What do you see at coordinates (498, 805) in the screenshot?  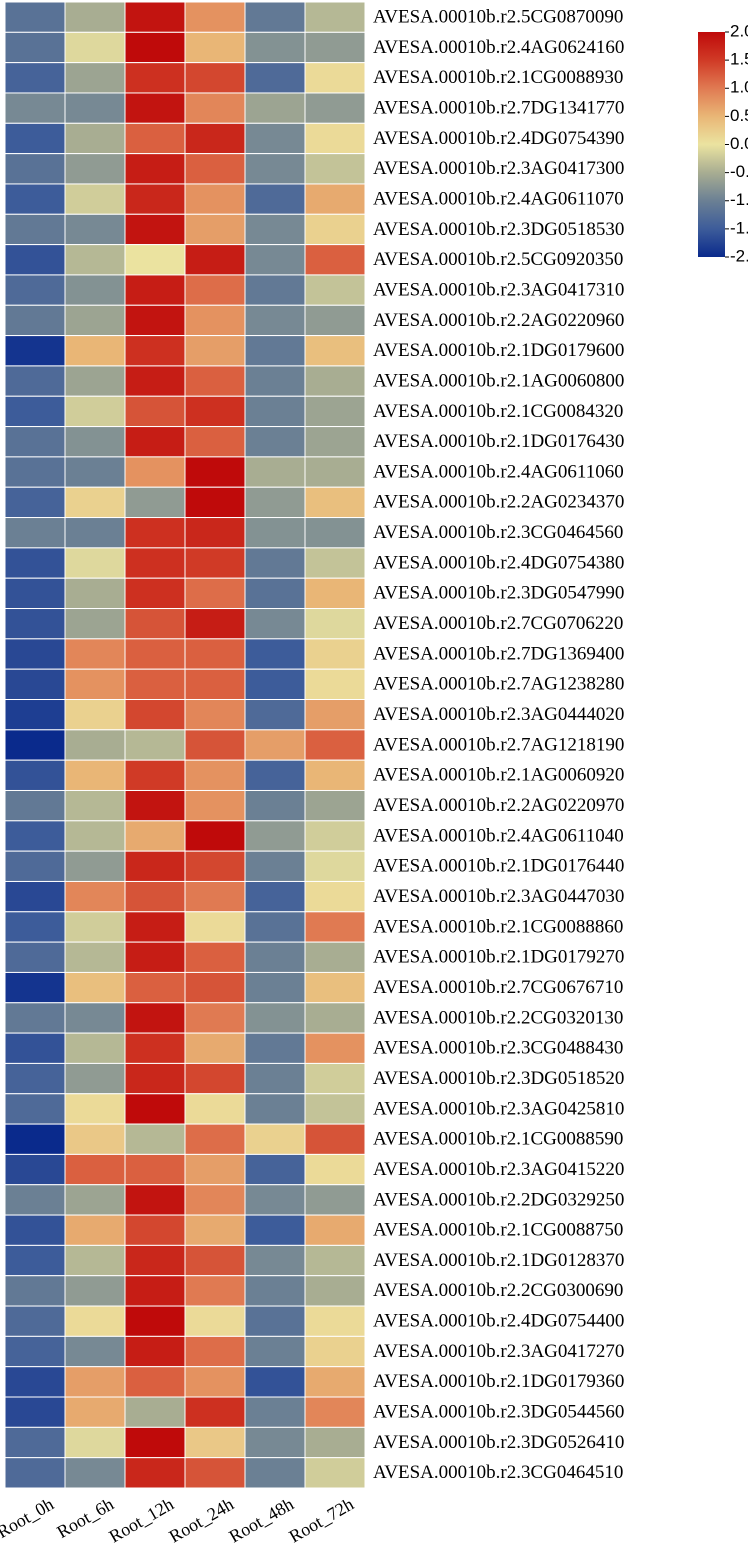 I see `row-label: AVESA.00010b.r2.2AG0220970` at bounding box center [498, 805].